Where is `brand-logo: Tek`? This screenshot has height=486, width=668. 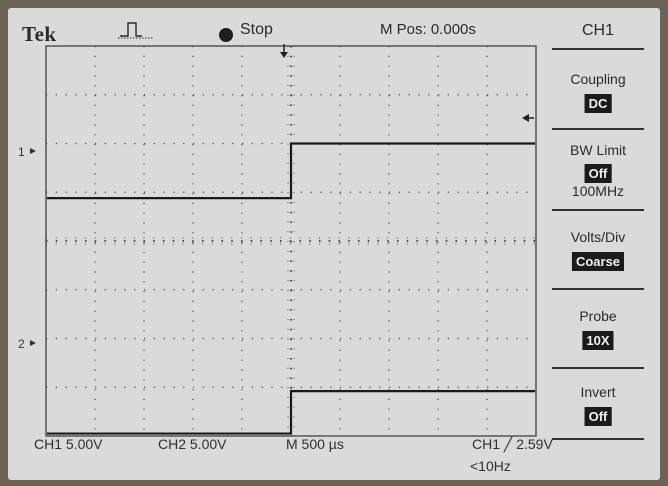
brand-logo: Tek is located at coordinates (39, 34).